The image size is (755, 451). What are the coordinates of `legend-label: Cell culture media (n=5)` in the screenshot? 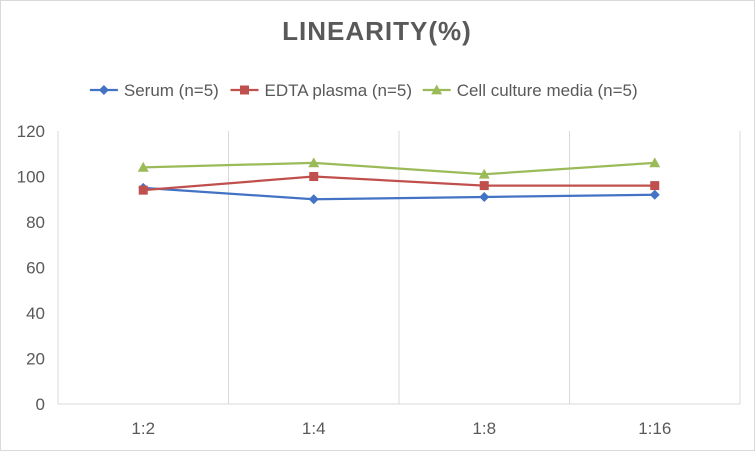 It's located at (547, 90).